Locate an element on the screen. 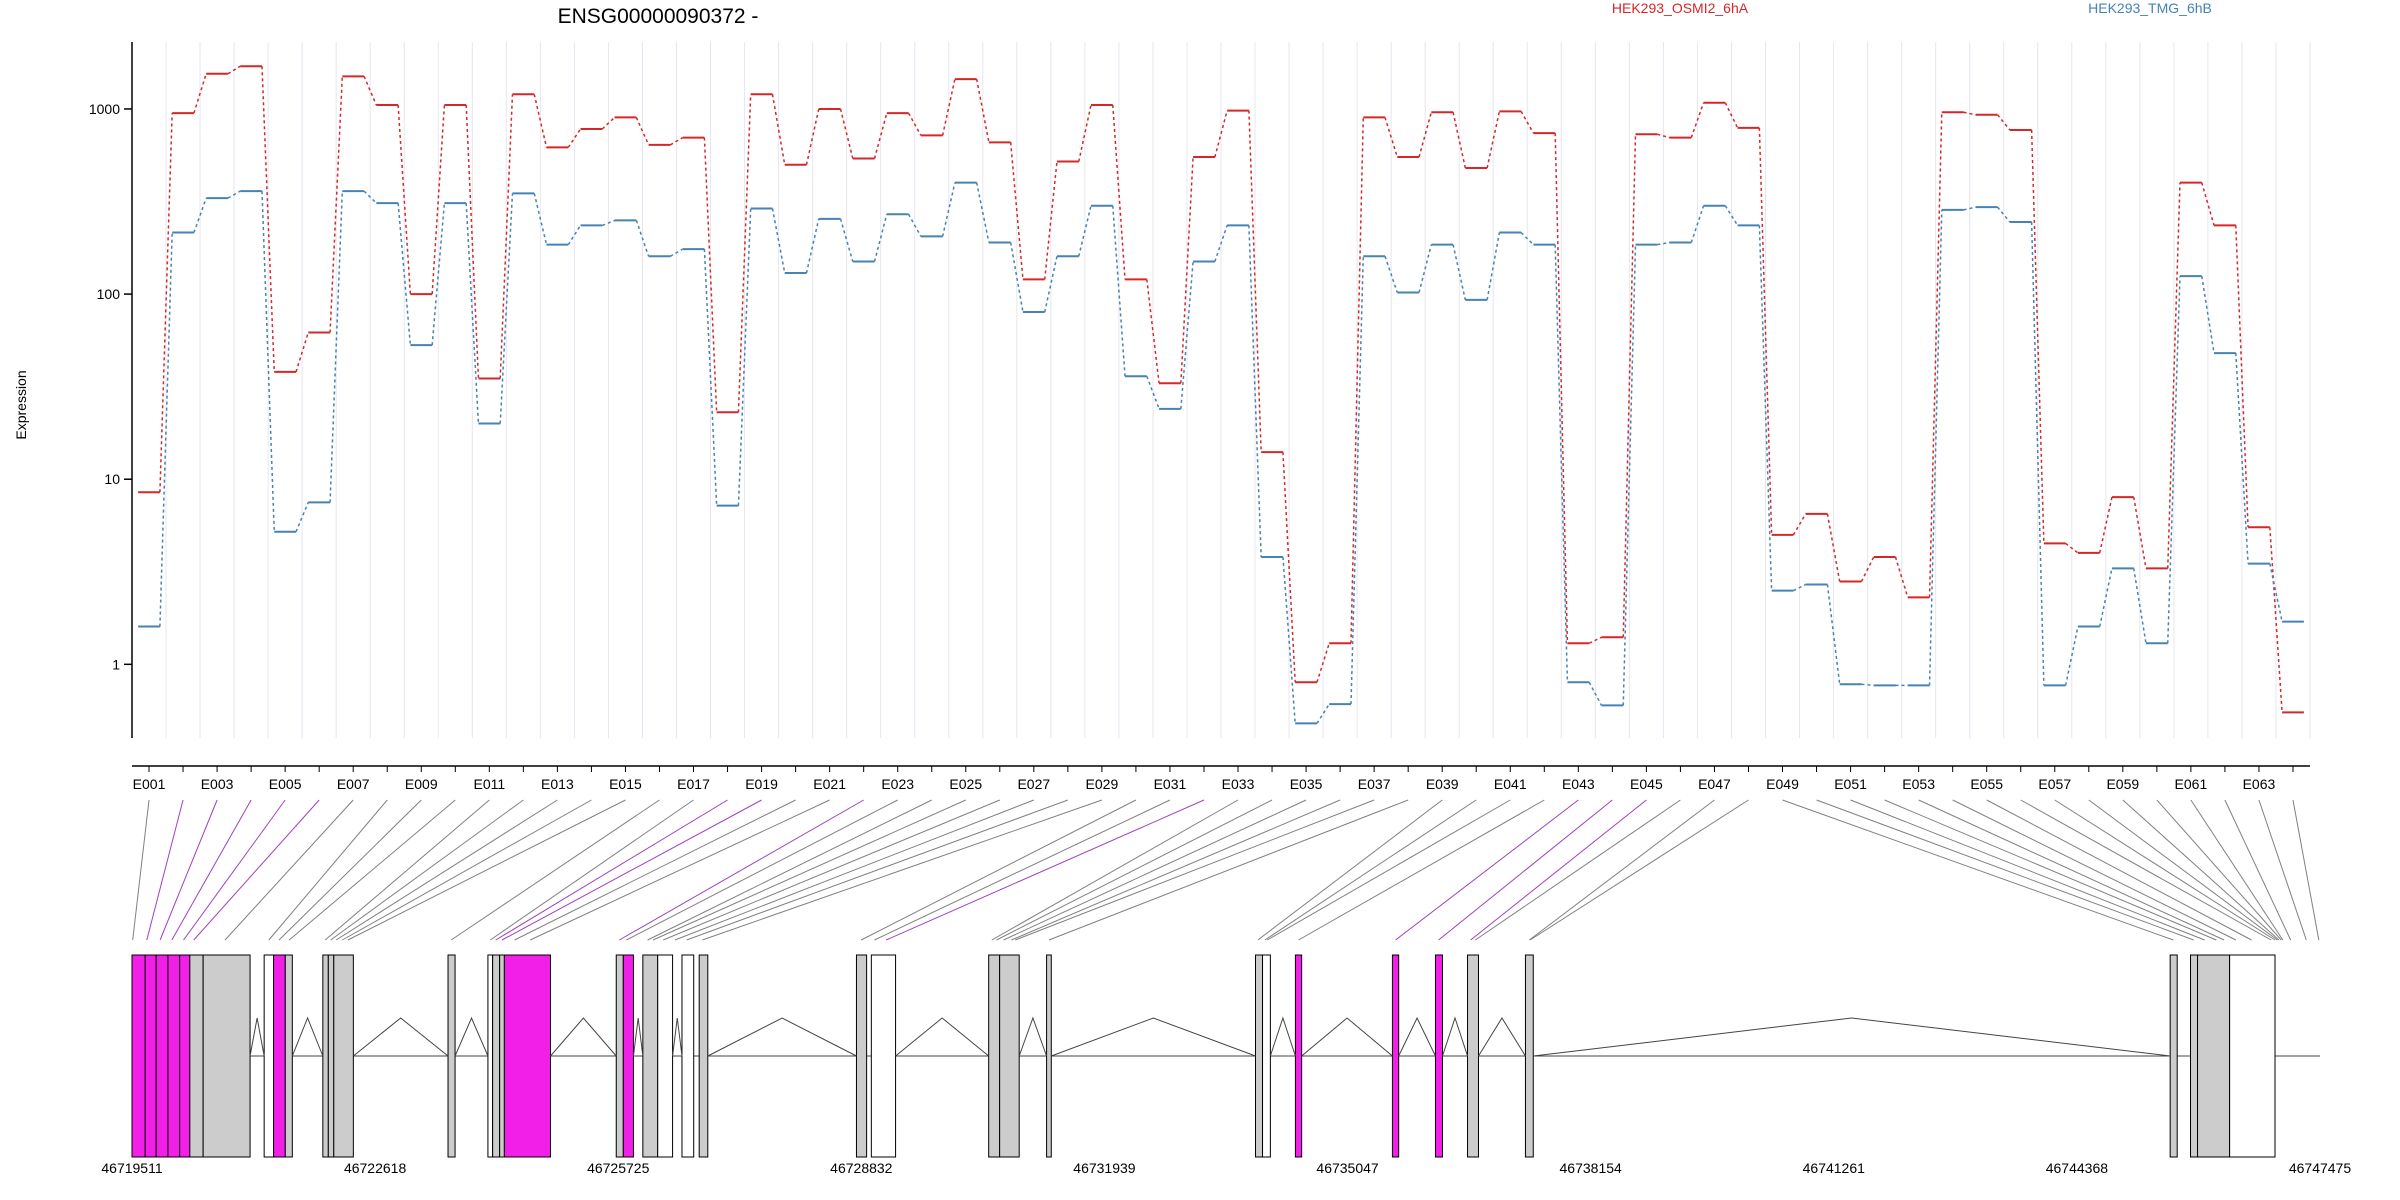 This screenshot has width=2400, height=1200. intron-caret is located at coordinates (1417, 1036).